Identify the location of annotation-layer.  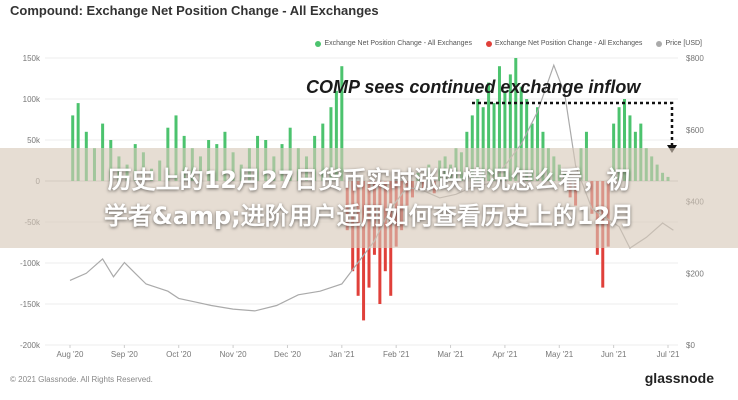
(574, 127).